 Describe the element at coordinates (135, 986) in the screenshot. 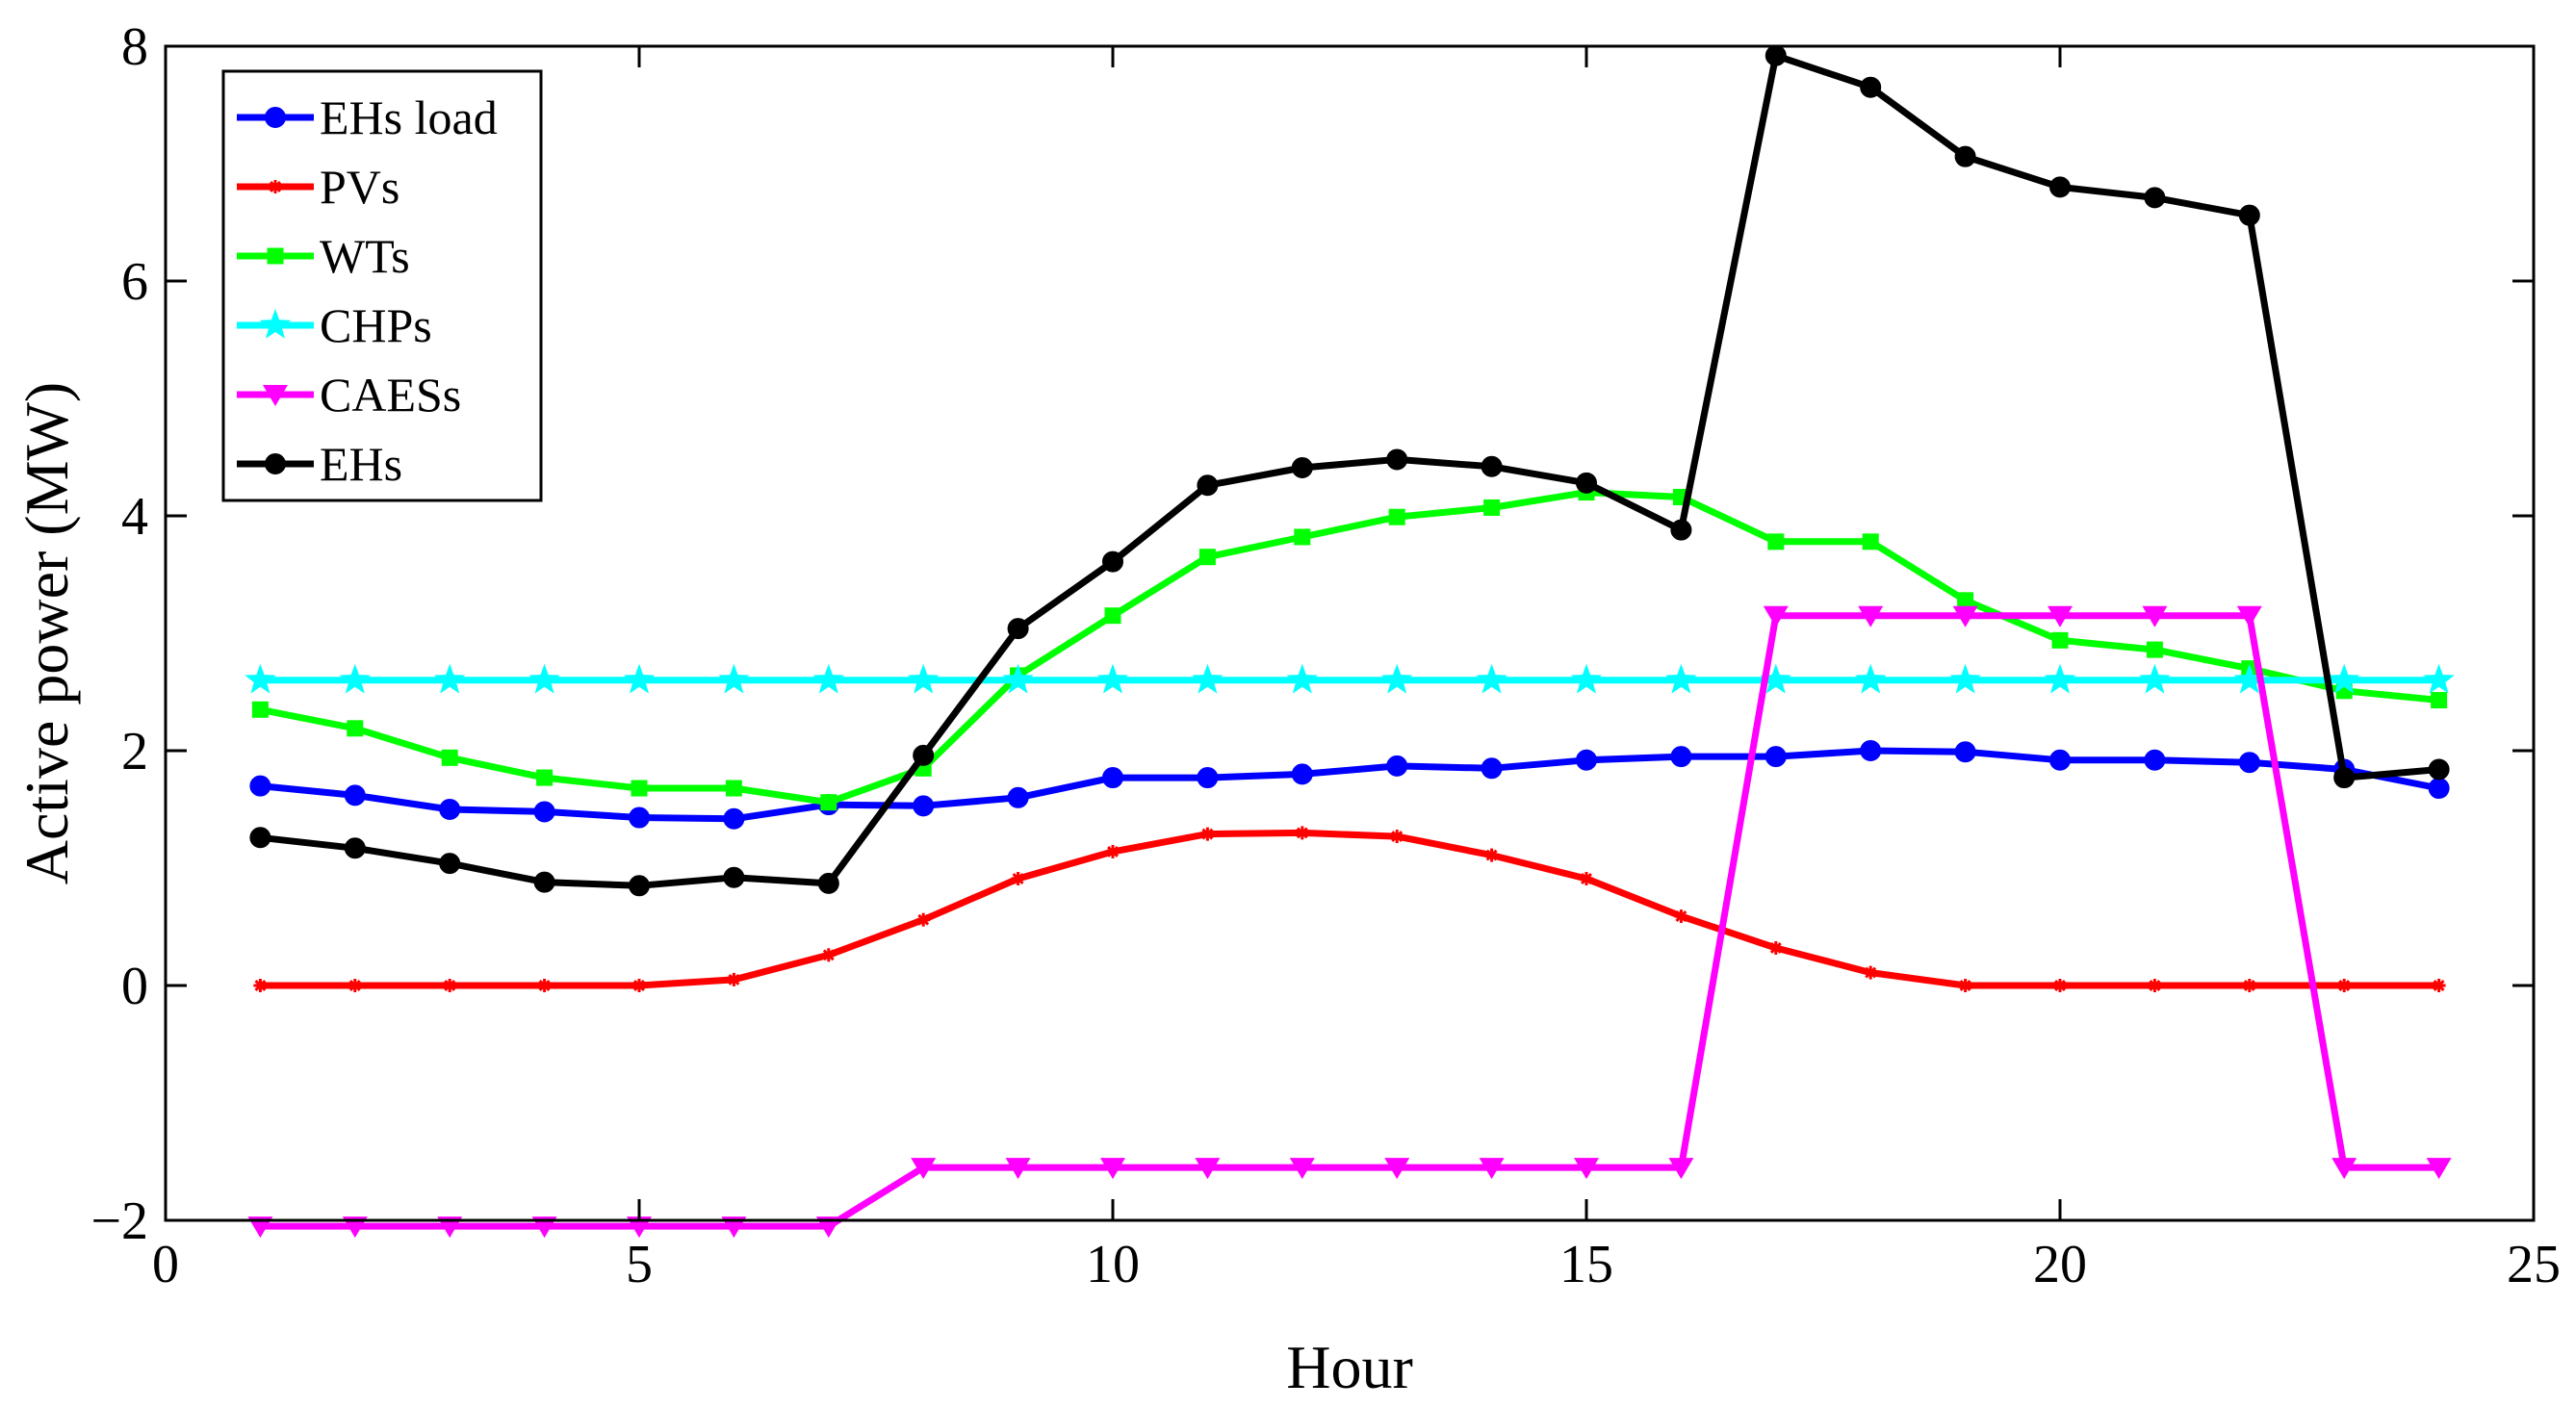

I see `y-tick-label: 0` at that location.